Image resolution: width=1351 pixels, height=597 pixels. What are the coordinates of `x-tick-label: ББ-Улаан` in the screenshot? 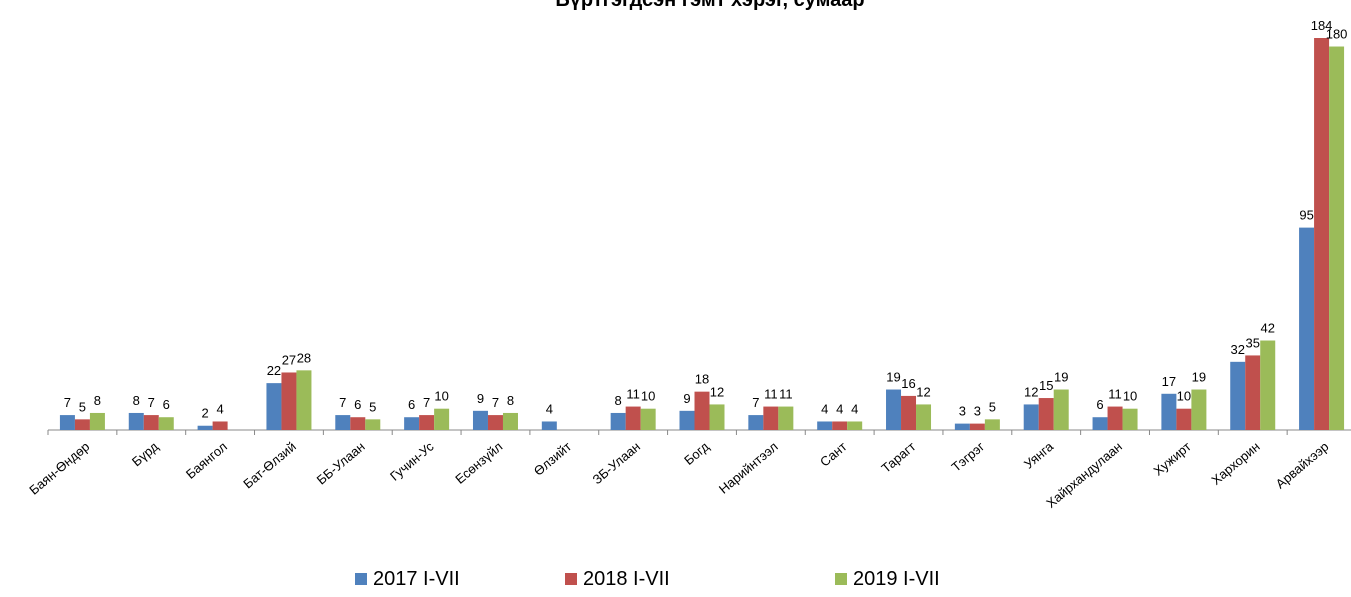 It's located at (341, 463).